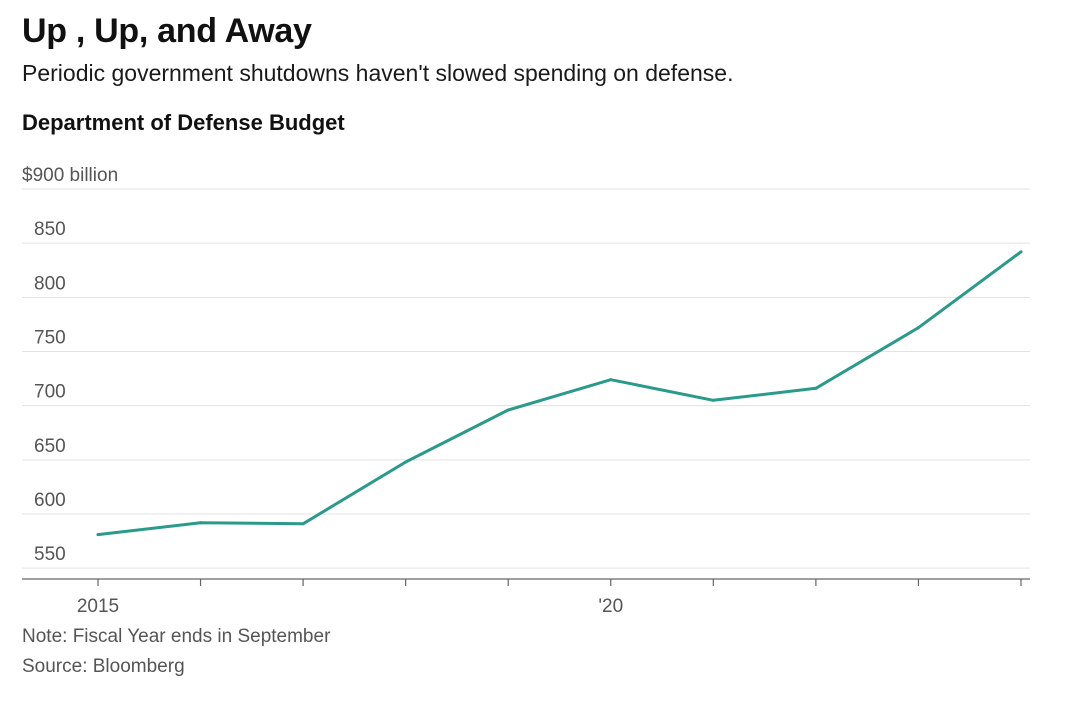 The height and width of the screenshot is (704, 1080). Describe the element at coordinates (103, 666) in the screenshot. I see `chart-source: Source: Bloomberg` at that location.